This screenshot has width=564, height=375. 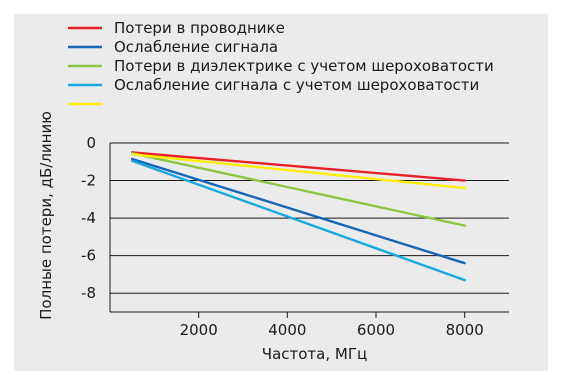 I want to click on legend-label: Потери в проводнике, so click(x=199, y=28).